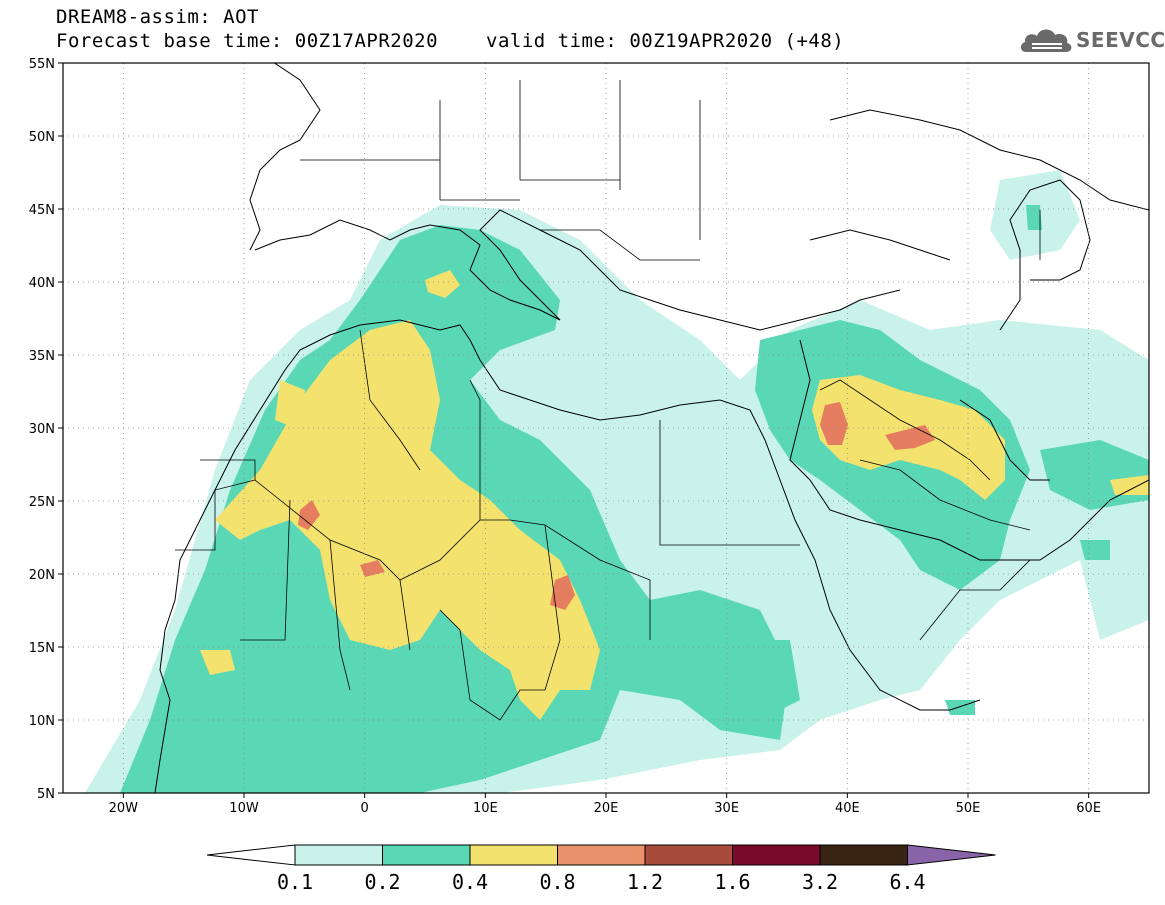 The height and width of the screenshot is (905, 1165). Describe the element at coordinates (645, 882) in the screenshot. I see `colorbar-label: 1.2` at that location.